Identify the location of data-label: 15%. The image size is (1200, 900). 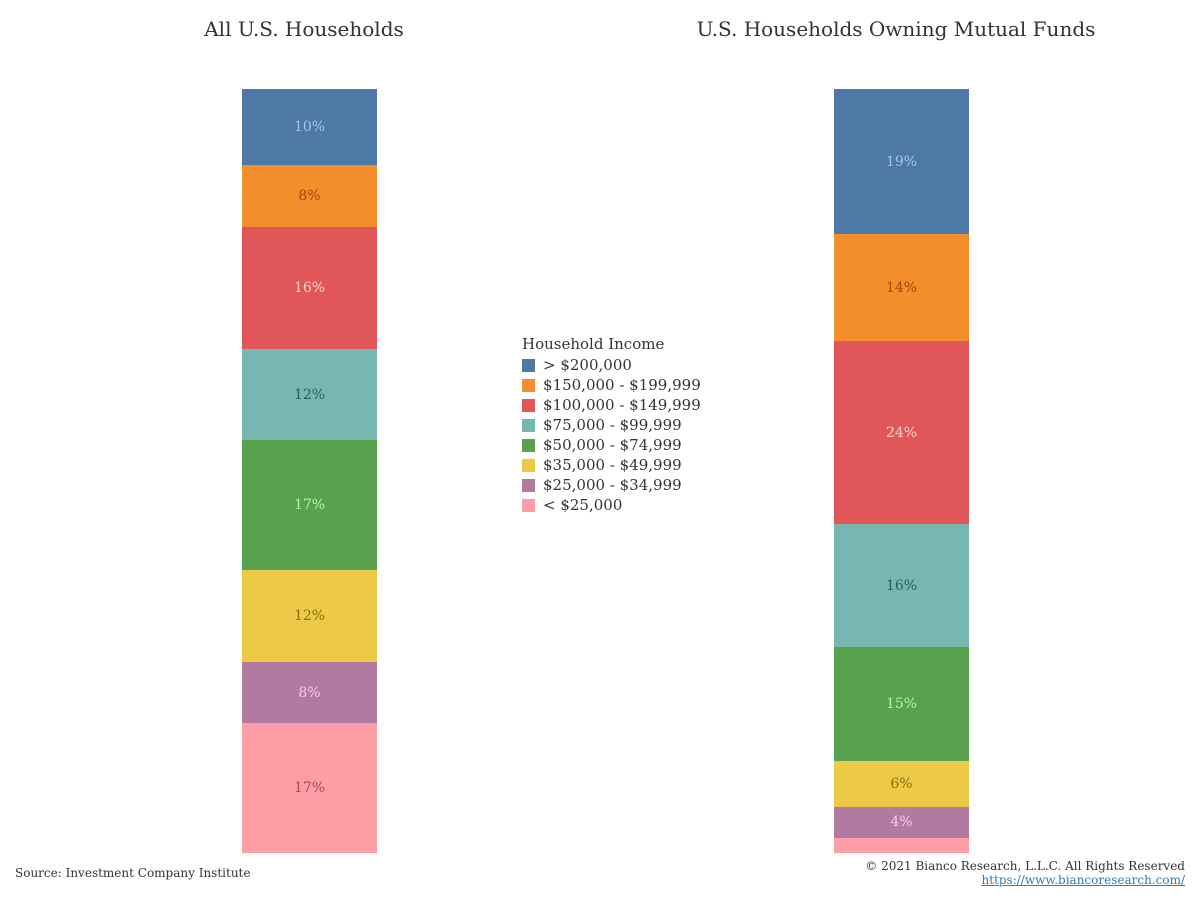
(901, 704).